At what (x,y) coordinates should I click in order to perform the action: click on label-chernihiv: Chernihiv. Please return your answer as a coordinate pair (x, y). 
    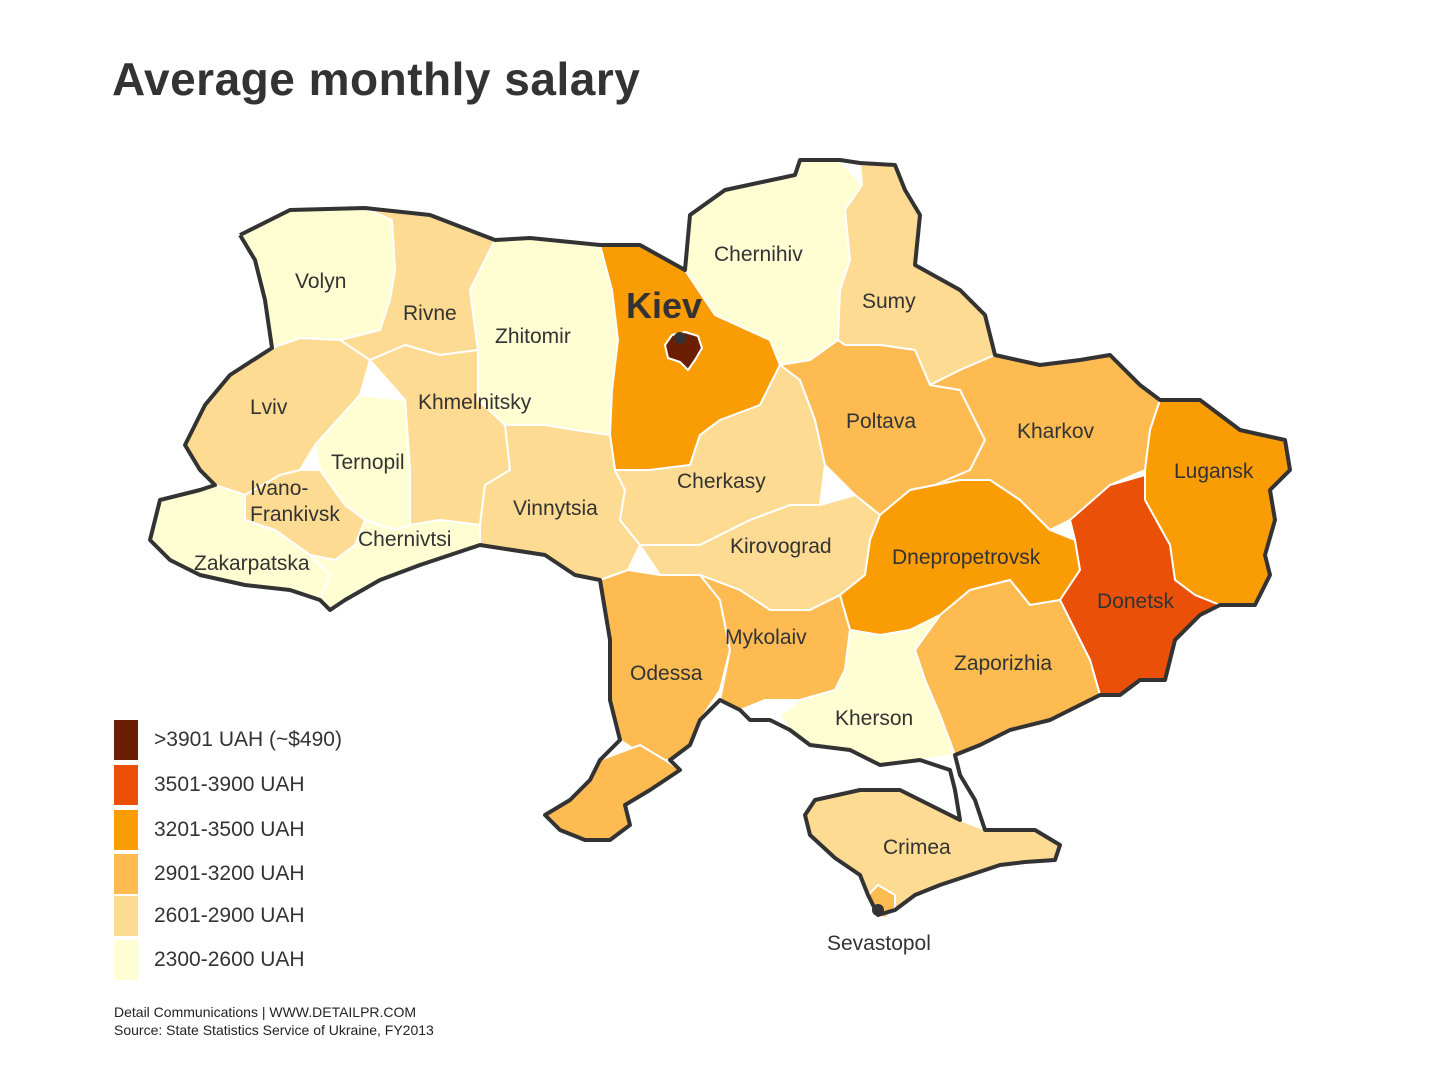
    Looking at the image, I should click on (758, 254).